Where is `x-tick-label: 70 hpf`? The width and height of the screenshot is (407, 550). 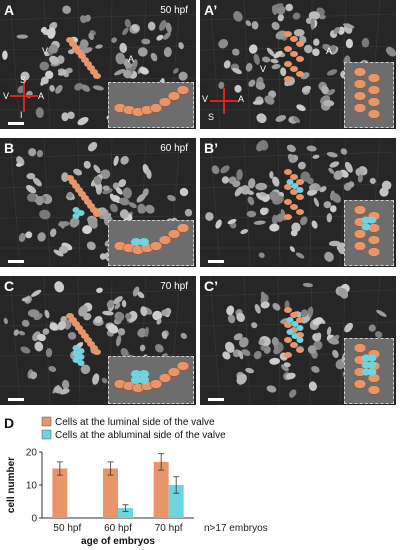
x-tick-label: 70 hpf is located at coordinates (169, 528).